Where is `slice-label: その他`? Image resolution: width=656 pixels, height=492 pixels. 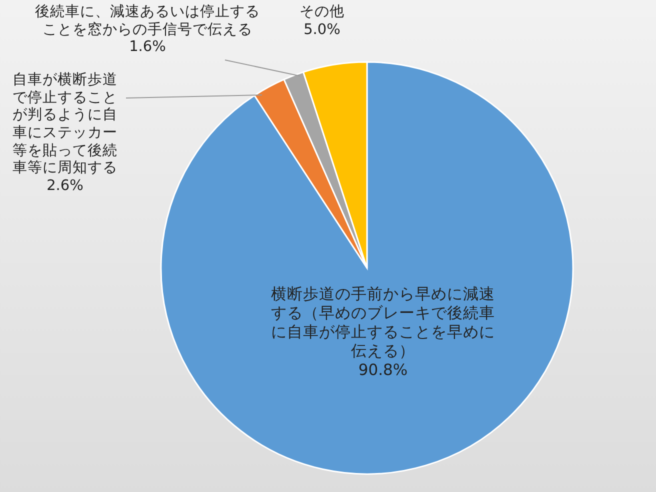
slice-label: その他 is located at coordinates (322, 13).